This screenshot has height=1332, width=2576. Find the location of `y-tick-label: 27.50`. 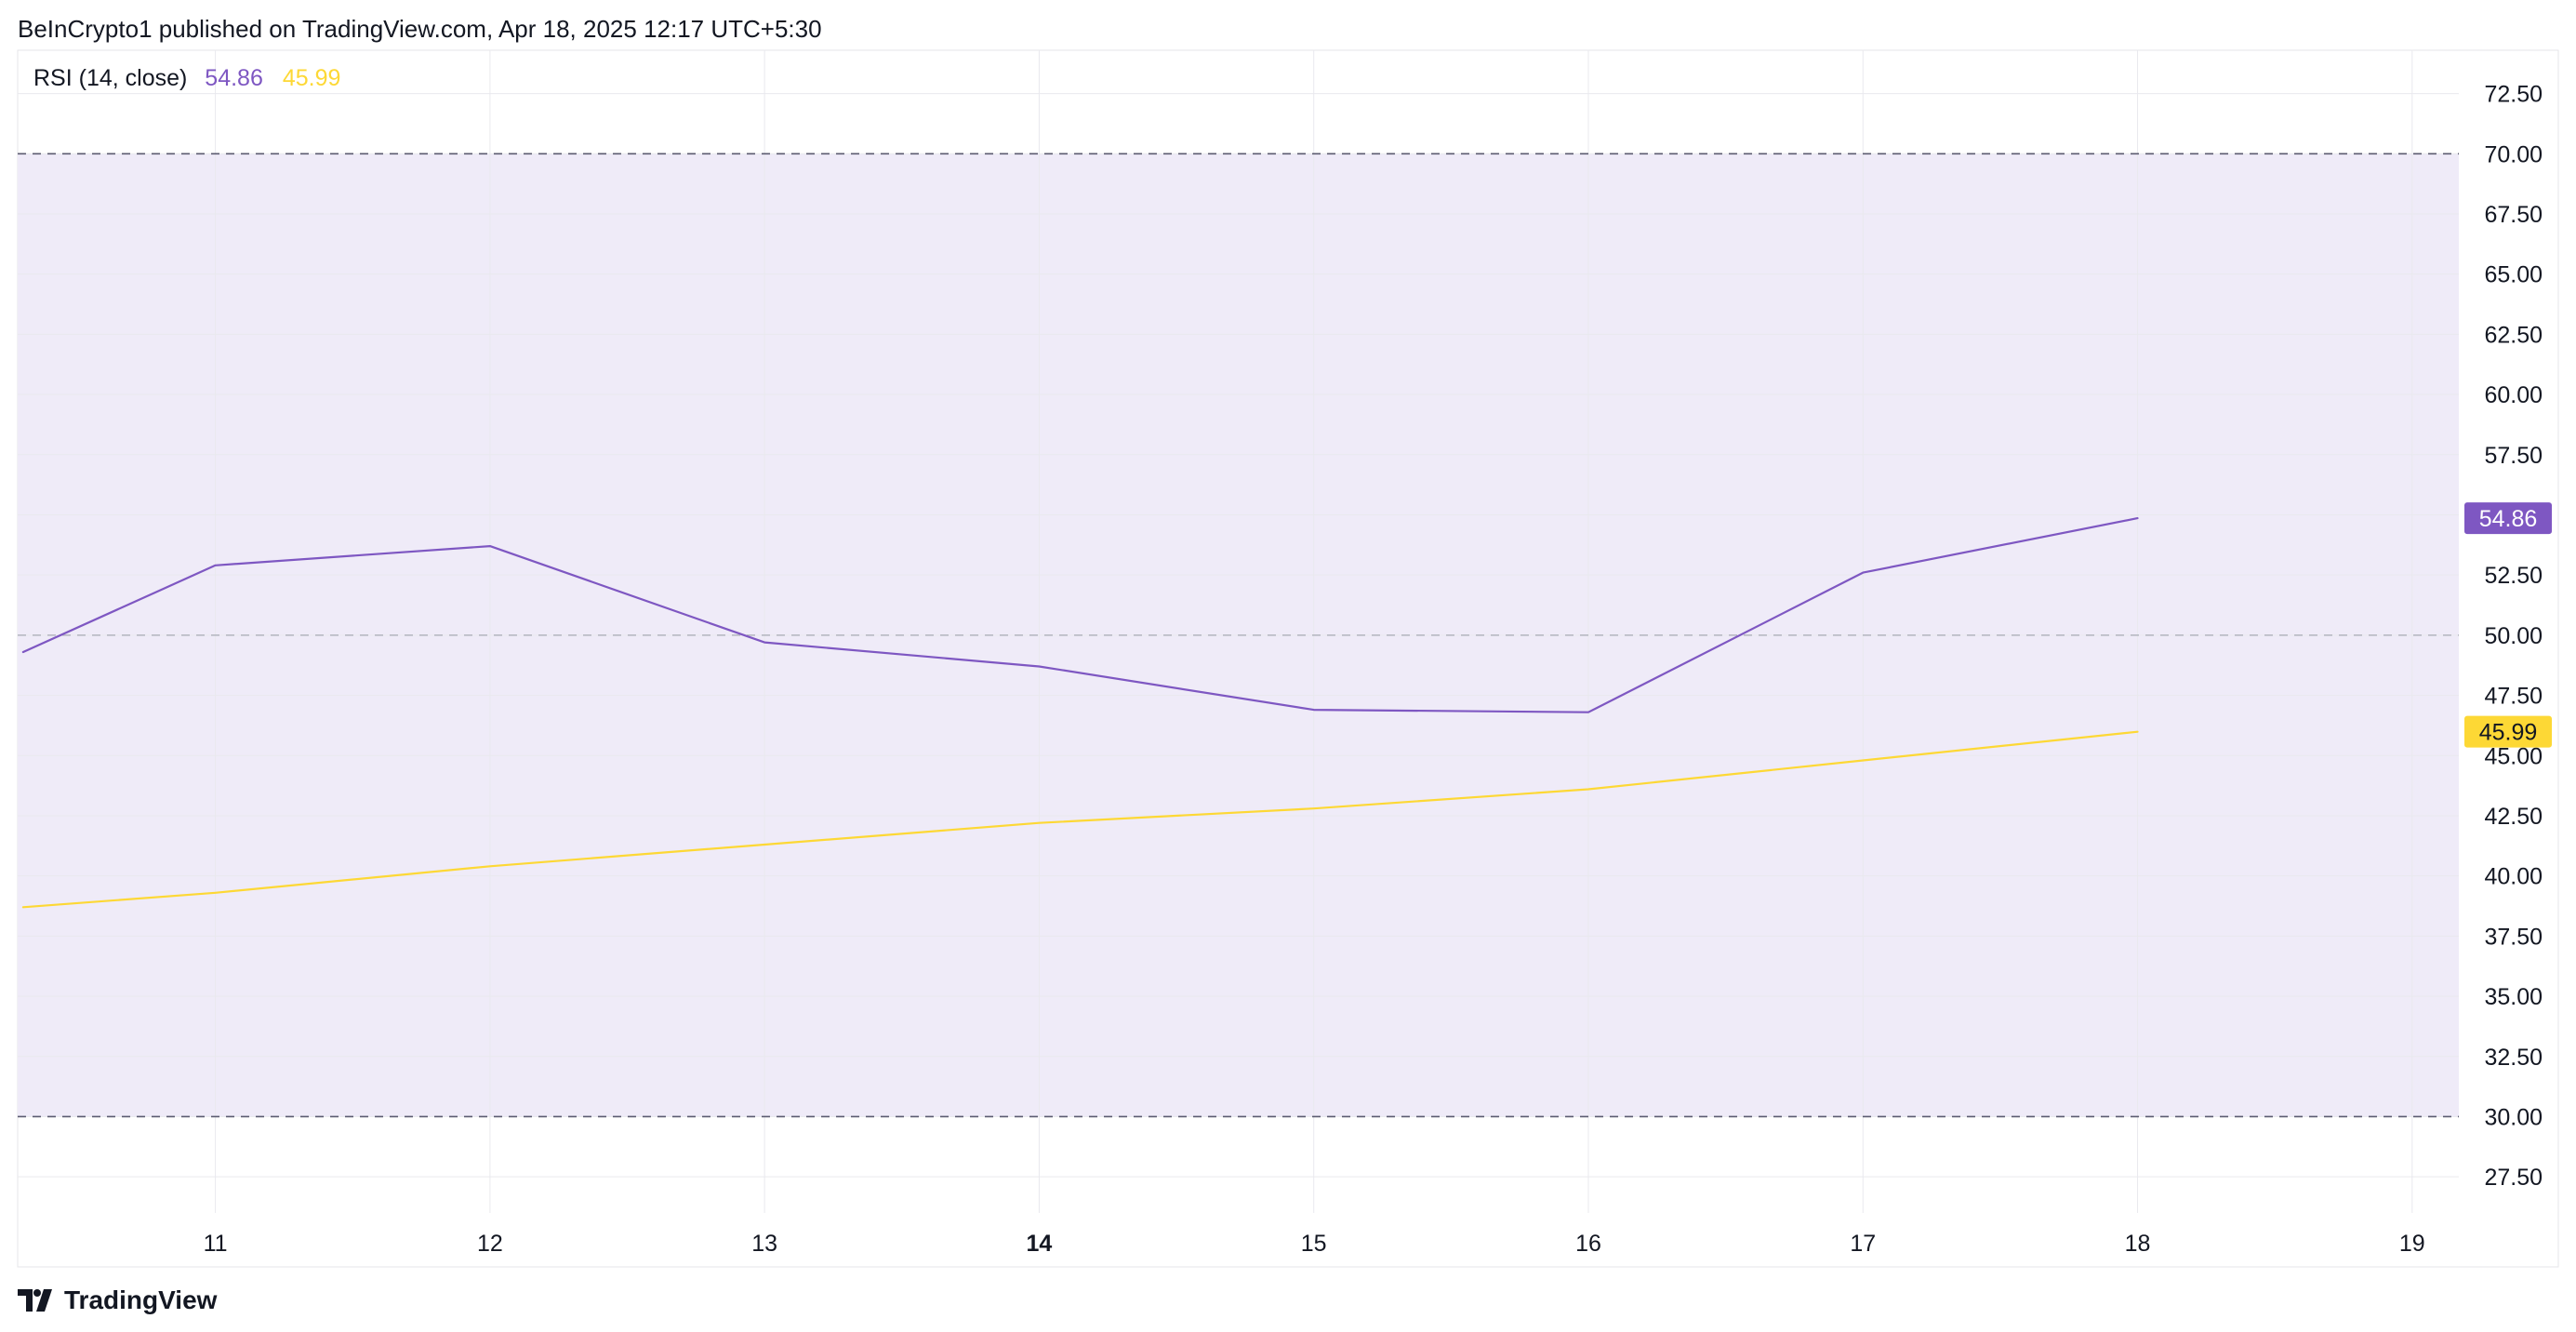

y-tick-label: 27.50 is located at coordinates (2513, 1178).